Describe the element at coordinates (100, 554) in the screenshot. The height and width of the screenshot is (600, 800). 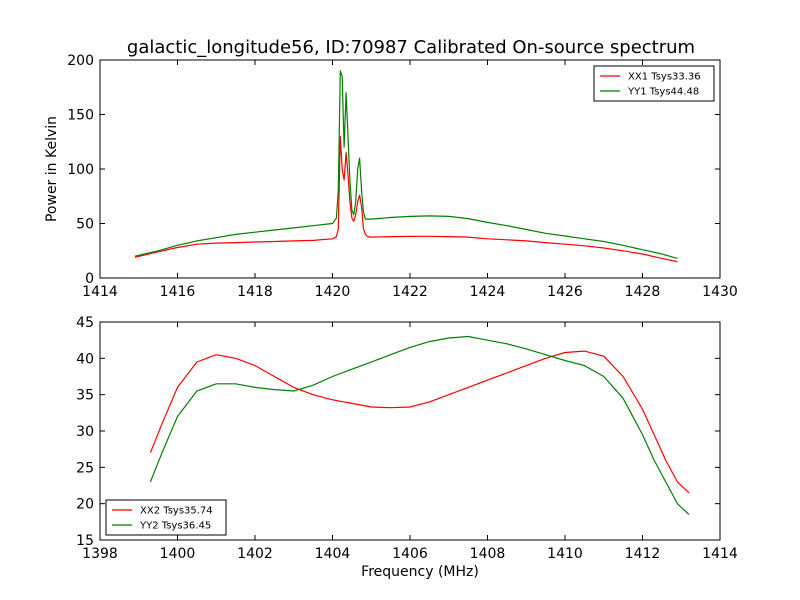
I see `x-tick-label: 1398` at that location.